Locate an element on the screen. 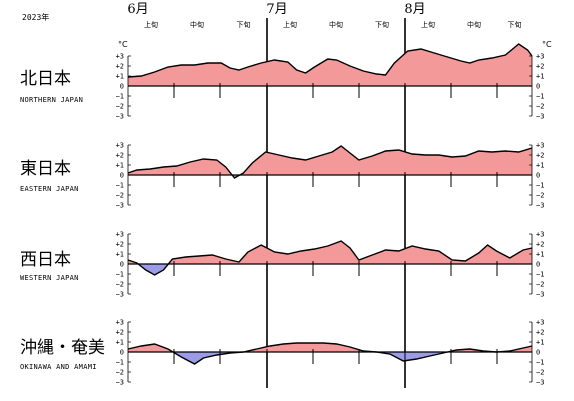  negative-anomaly-area is located at coordinates (330, 358).